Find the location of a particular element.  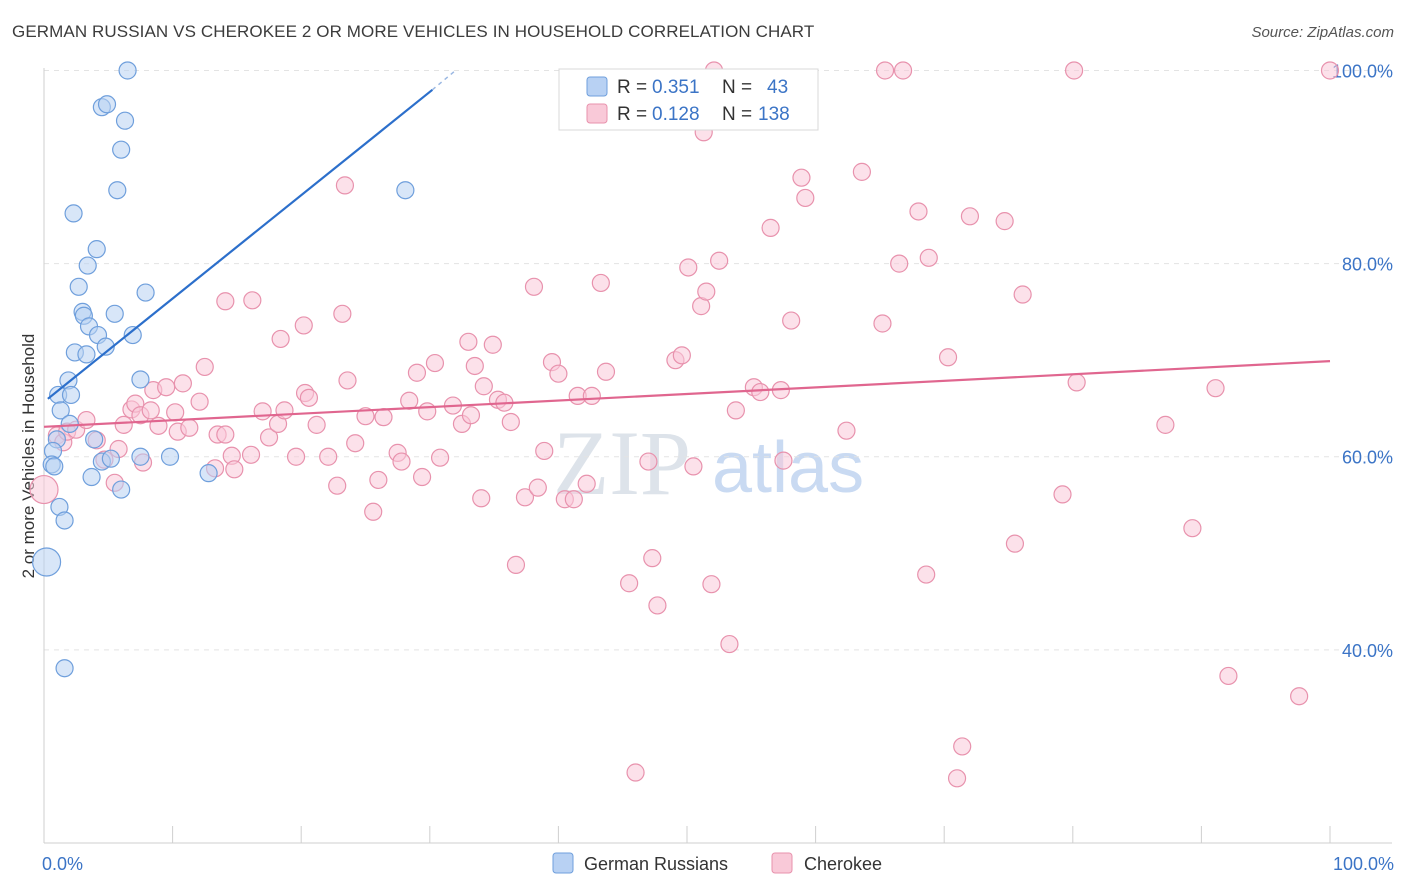

x-tick-labels: 0.0% 100.0% is located at coordinates (718, 864).